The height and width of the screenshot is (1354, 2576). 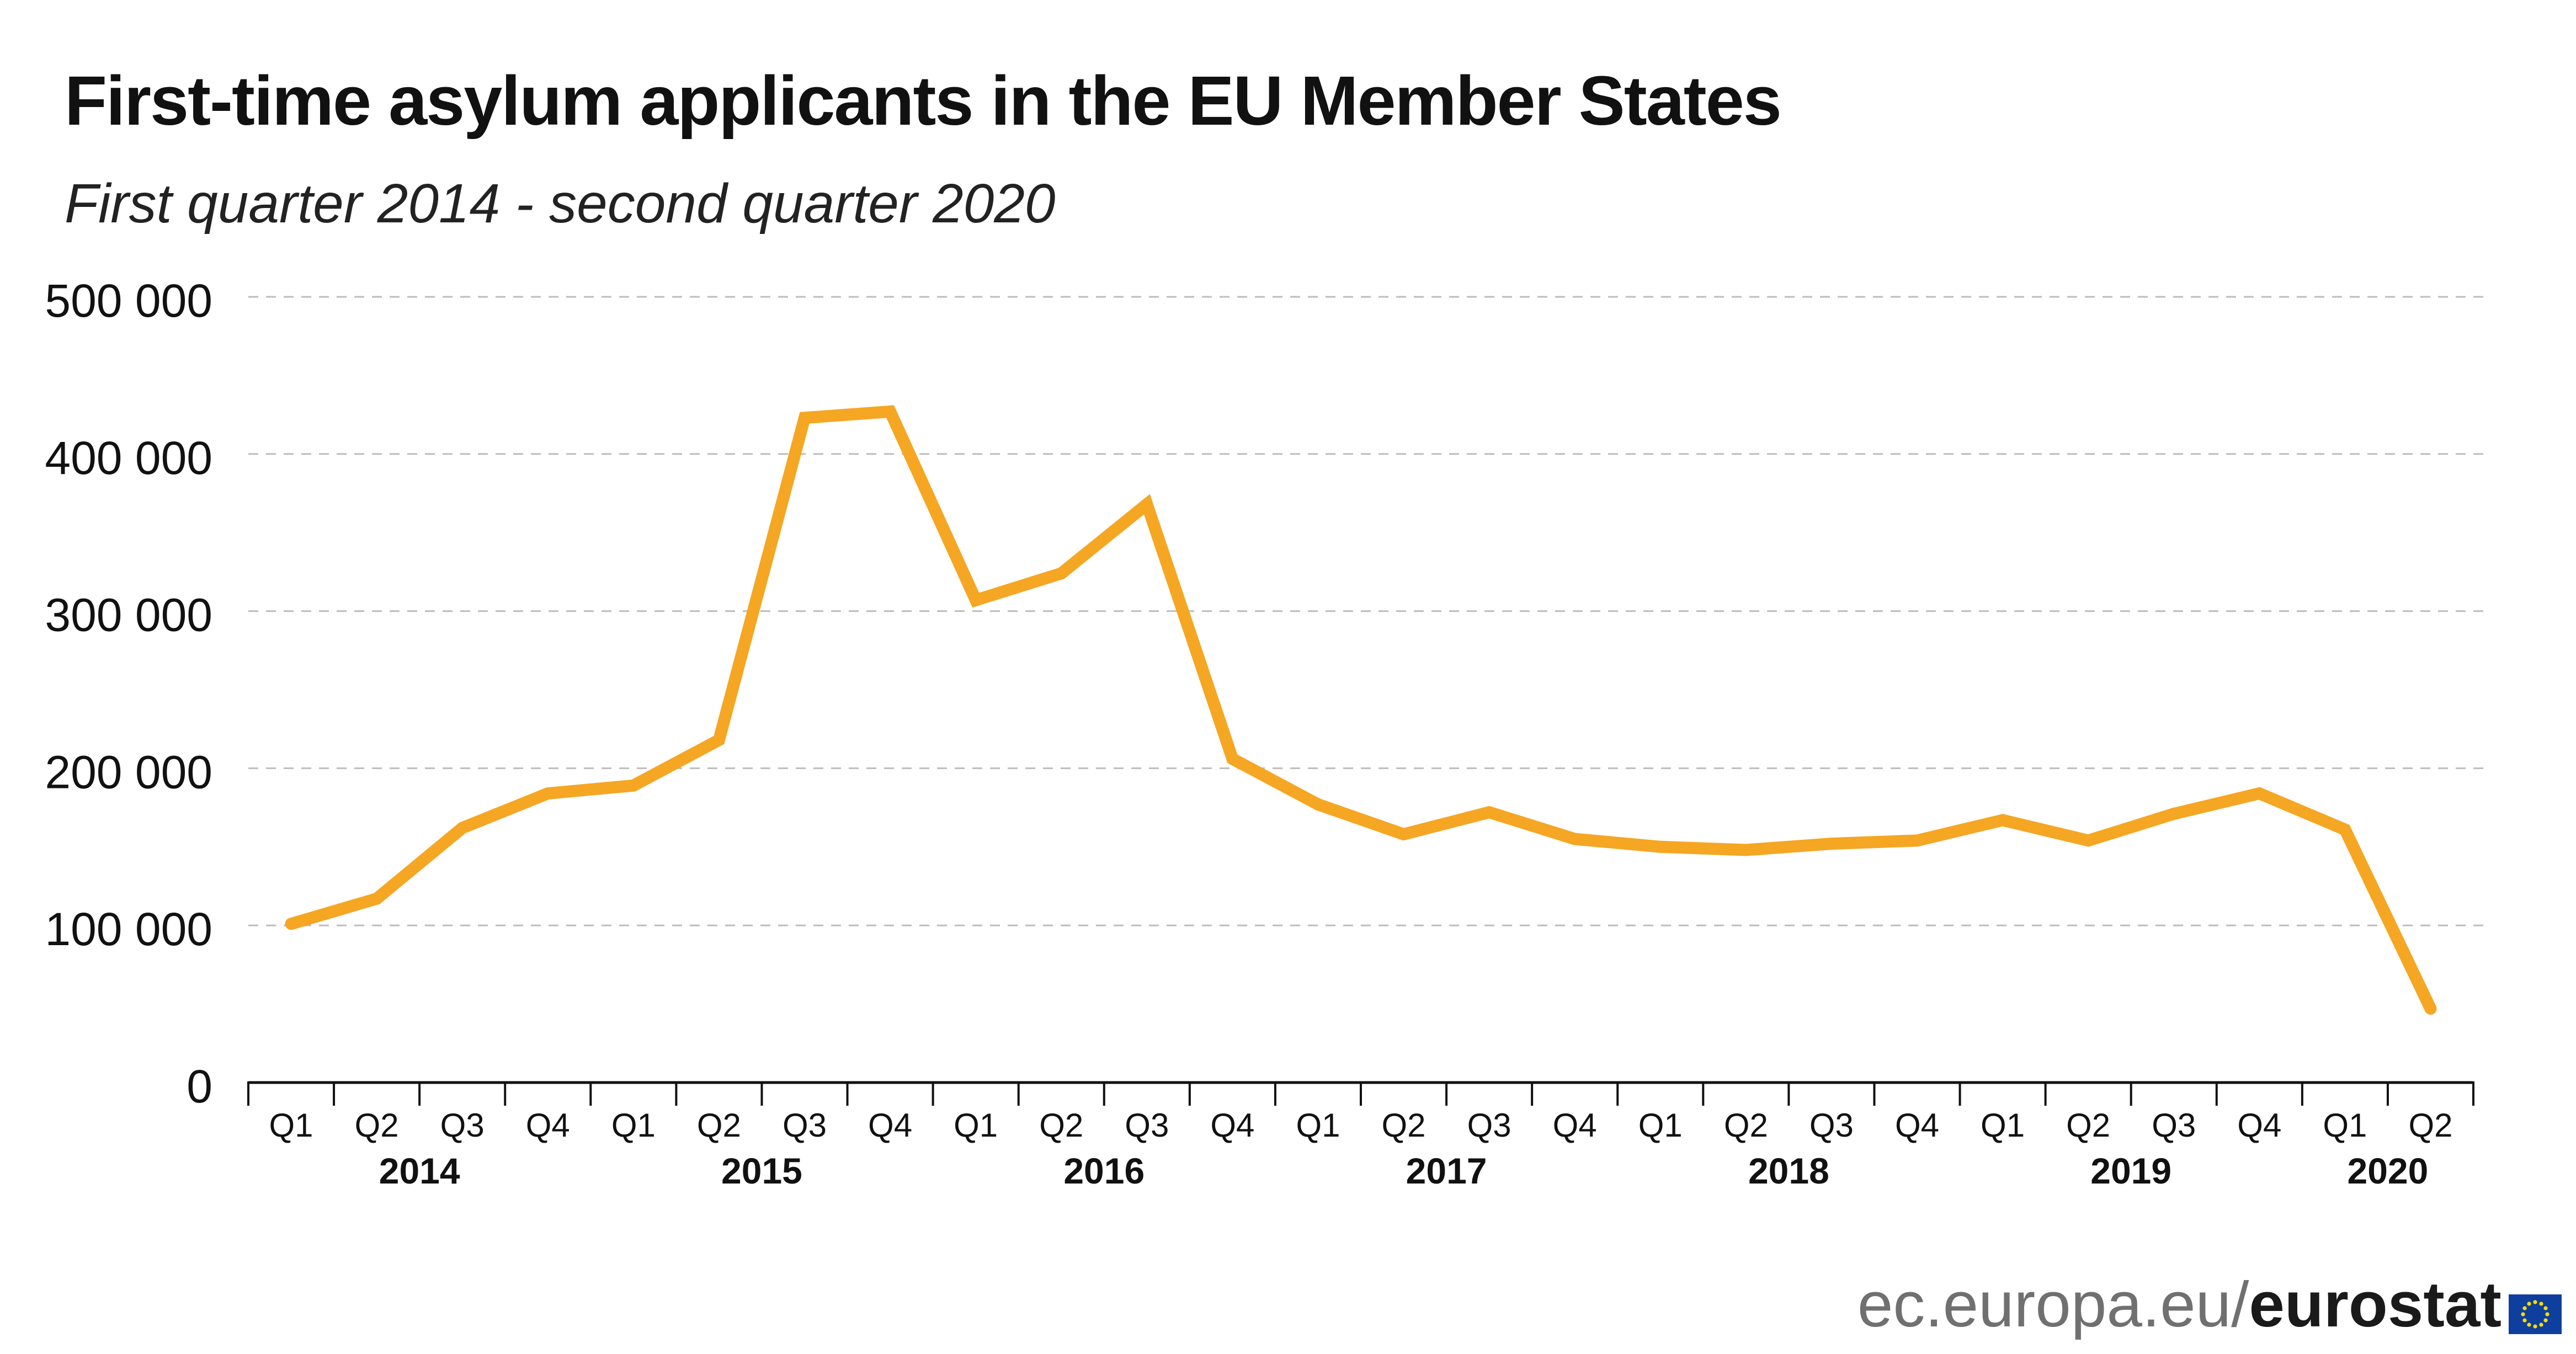 I want to click on x-year-label: 2017, so click(x=1446, y=1171).